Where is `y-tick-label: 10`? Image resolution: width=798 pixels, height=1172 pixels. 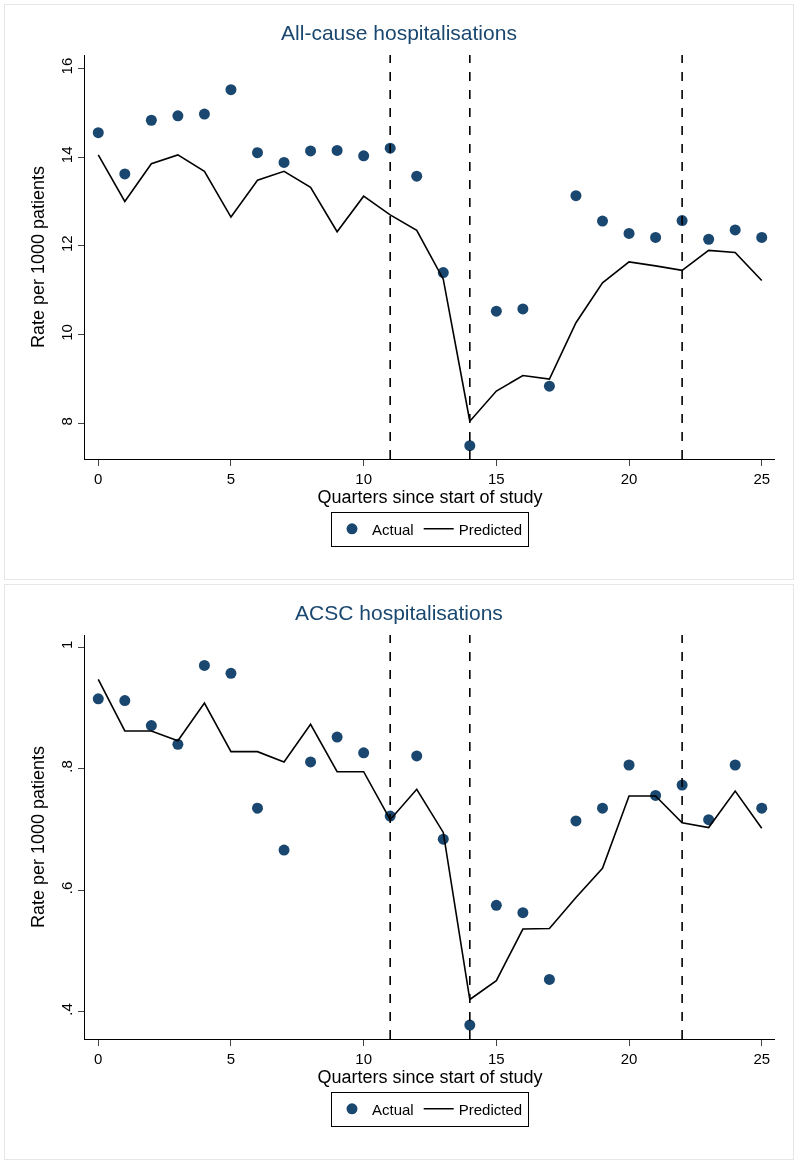
y-tick-label: 10 is located at coordinates (66, 332).